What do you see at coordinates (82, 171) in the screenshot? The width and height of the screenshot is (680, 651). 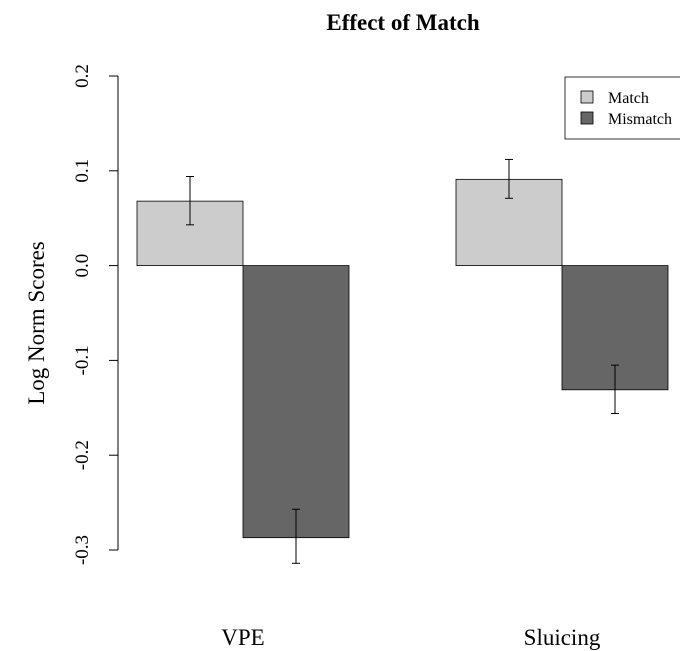 I see `y-tick-label: 0.1` at bounding box center [82, 171].